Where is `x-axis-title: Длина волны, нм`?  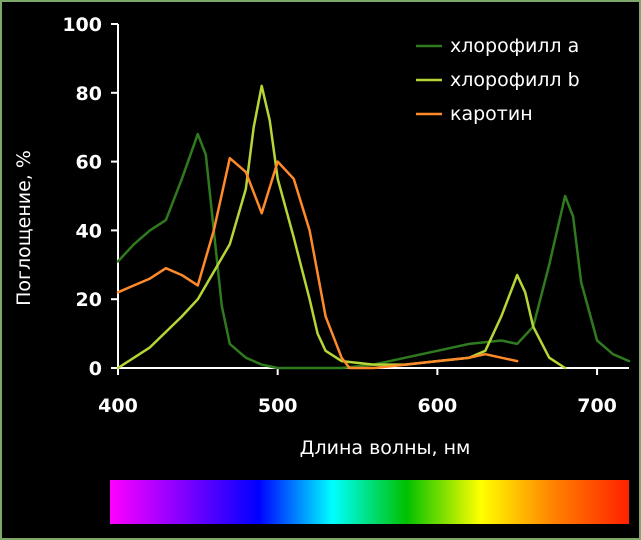 x-axis-title: Длина волны, нм is located at coordinates (385, 448).